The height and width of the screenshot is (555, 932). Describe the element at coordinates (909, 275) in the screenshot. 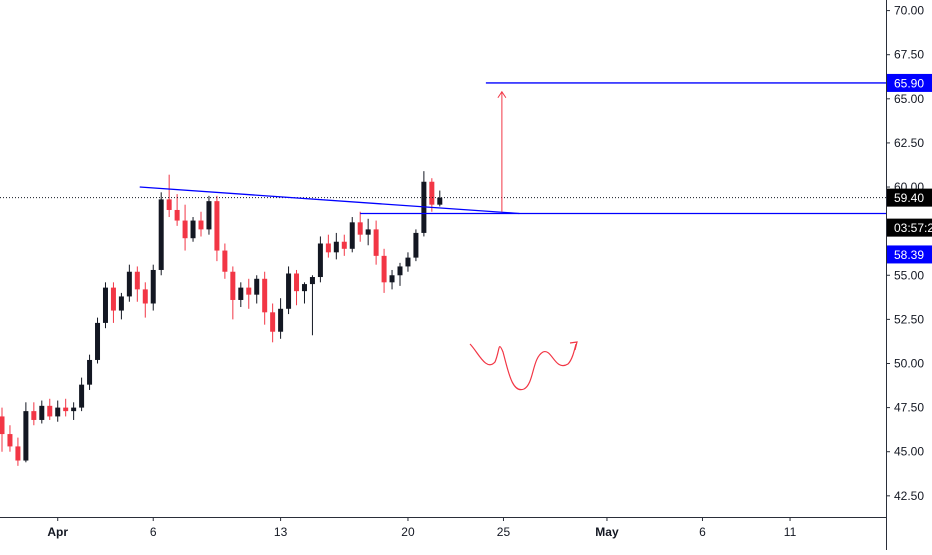

I see `price-tick-label: 55.00` at that location.